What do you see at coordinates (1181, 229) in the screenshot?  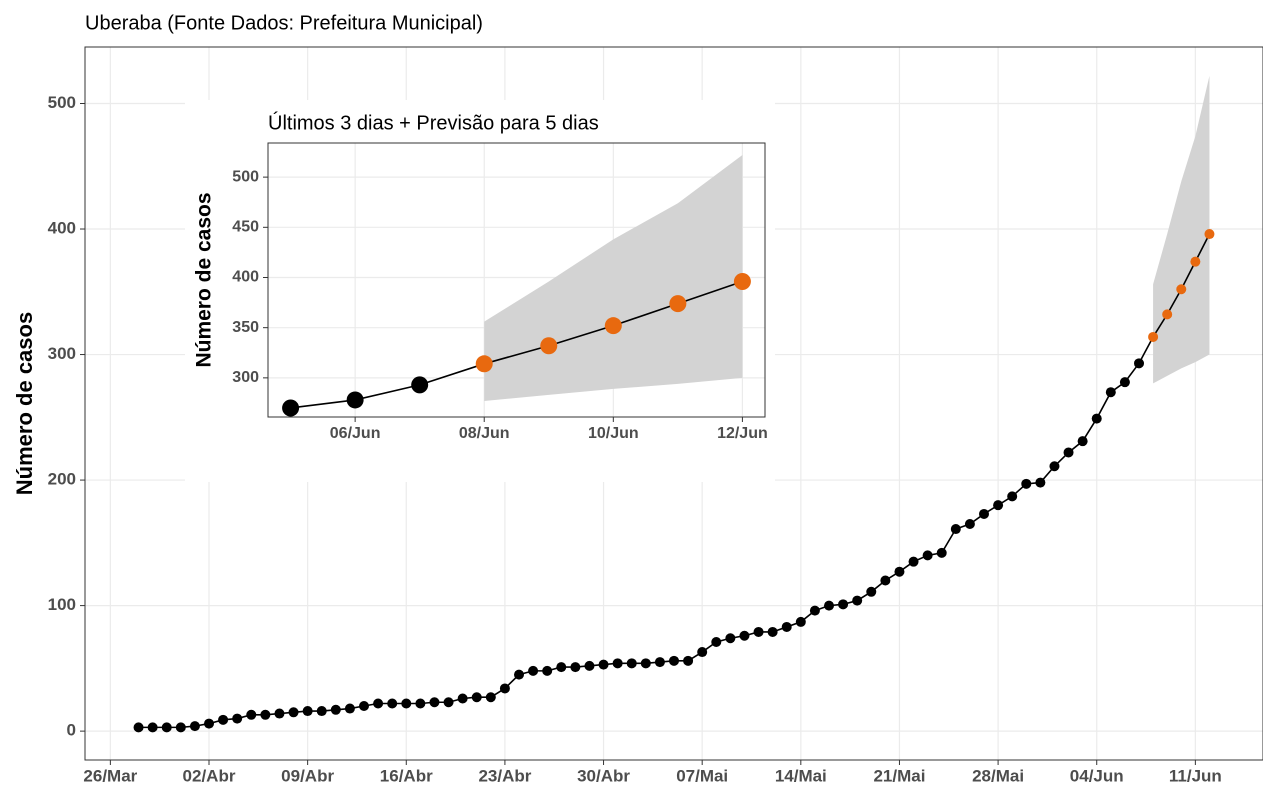 I see `confidence-band` at bounding box center [1181, 229].